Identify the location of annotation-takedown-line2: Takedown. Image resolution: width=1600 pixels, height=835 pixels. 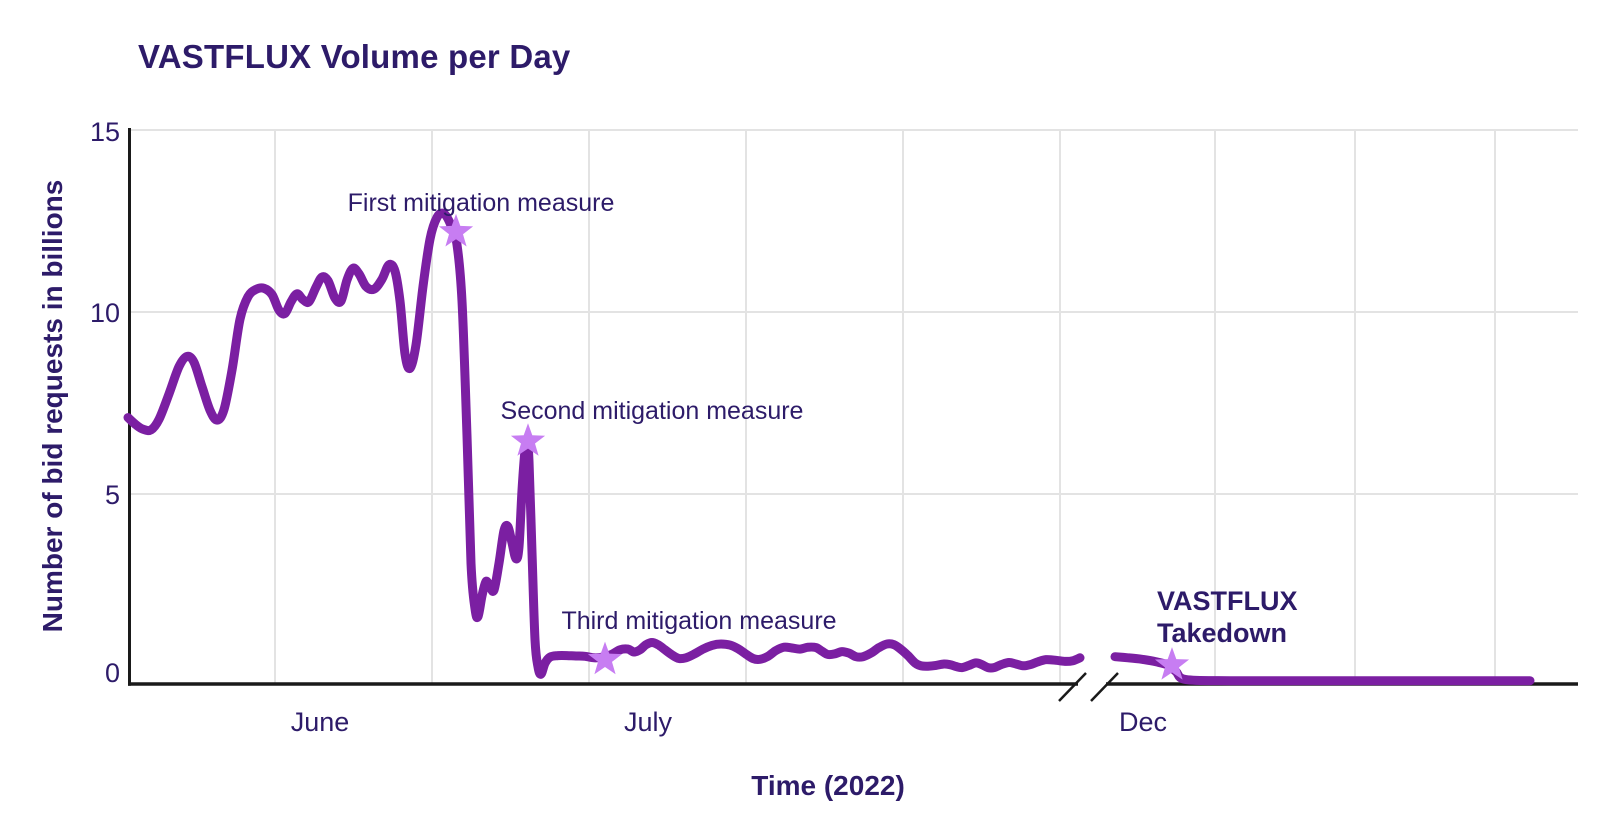
(1222, 633).